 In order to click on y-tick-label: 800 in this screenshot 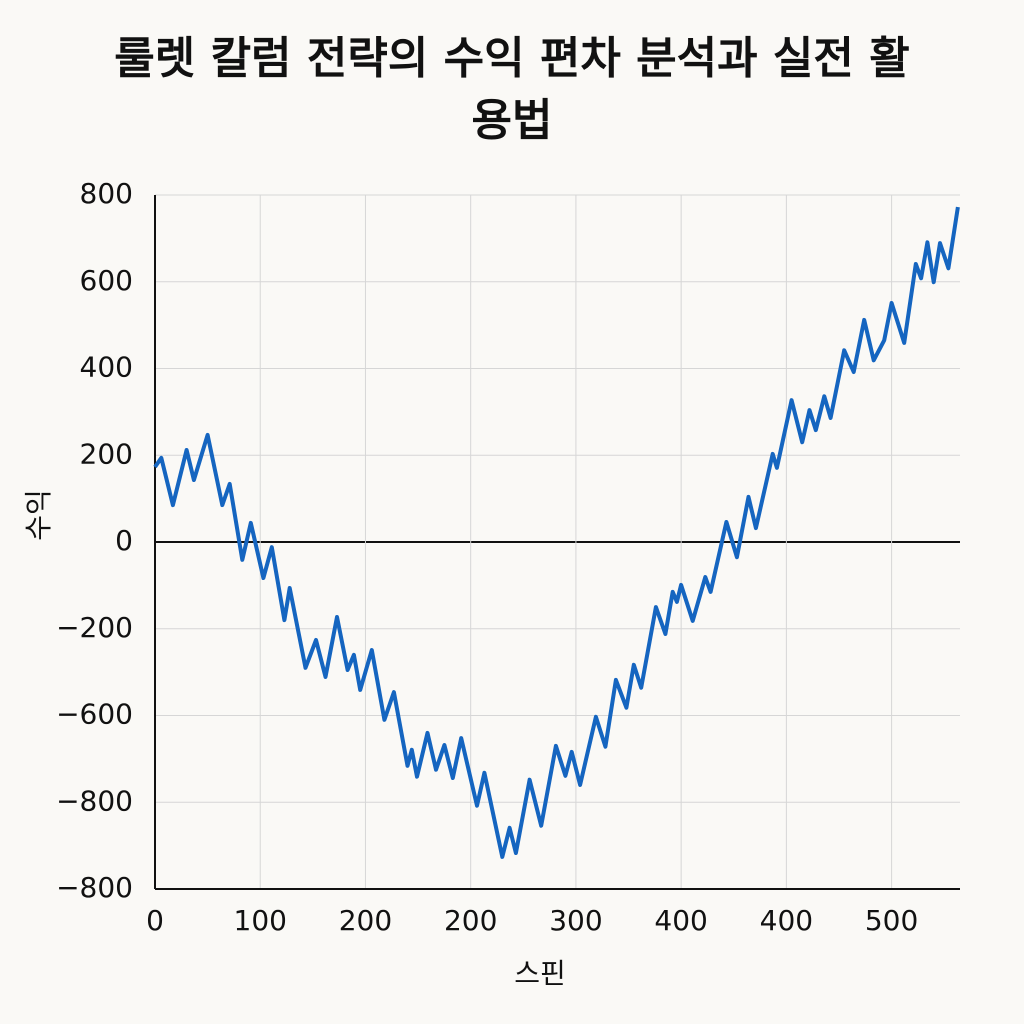, I will do `click(106, 193)`.